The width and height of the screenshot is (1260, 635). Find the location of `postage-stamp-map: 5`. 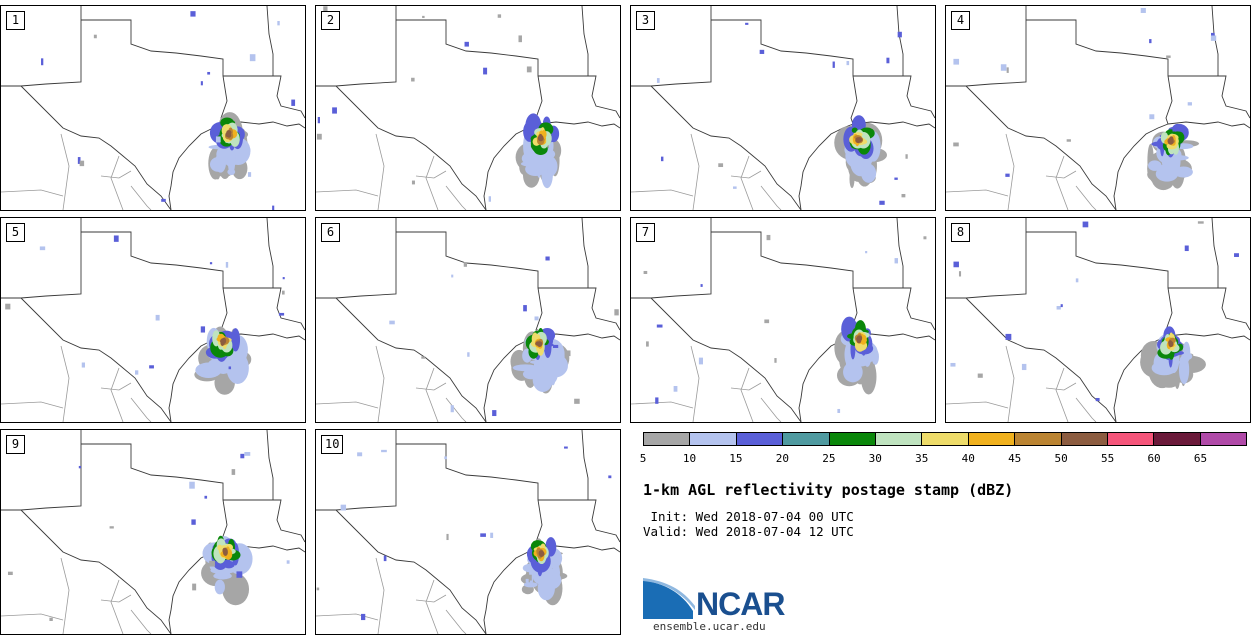

postage-stamp-map: 5 is located at coordinates (153, 320).